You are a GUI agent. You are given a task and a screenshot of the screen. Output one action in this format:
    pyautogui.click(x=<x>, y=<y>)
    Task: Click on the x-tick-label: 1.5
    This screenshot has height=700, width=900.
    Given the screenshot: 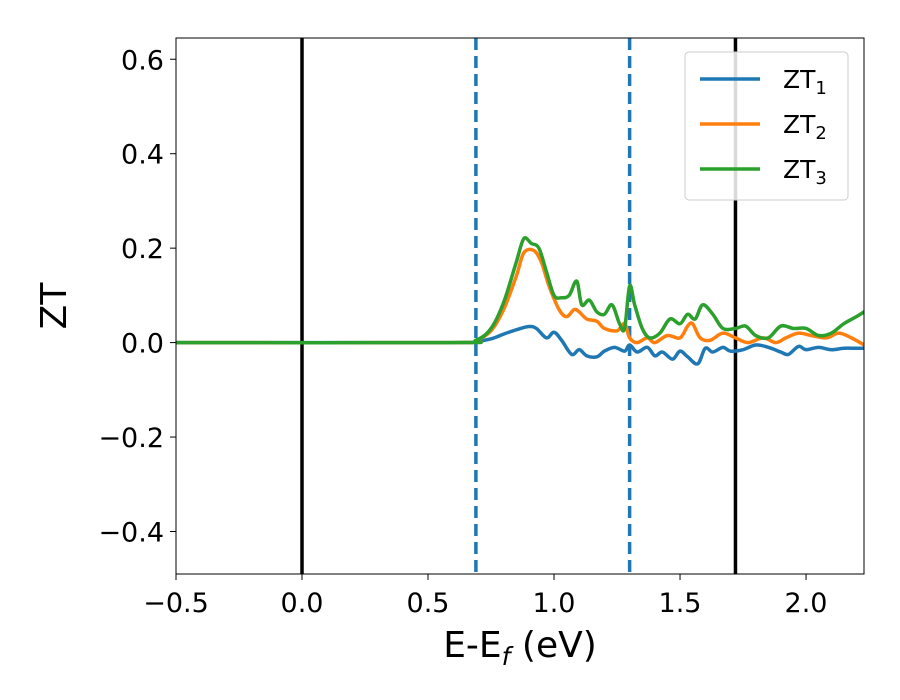 What is the action you would take?
    pyautogui.click(x=680, y=603)
    